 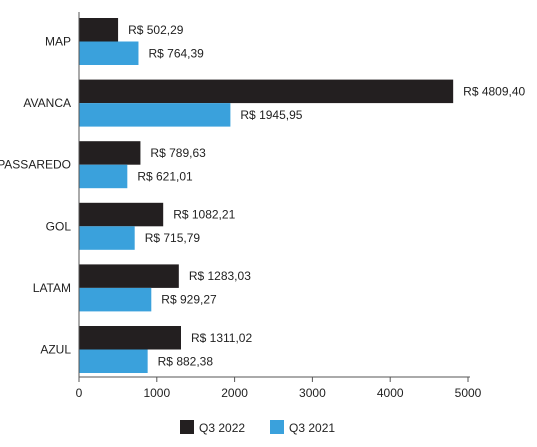 I want to click on data-label: R$ 715,79, so click(x=173, y=238).